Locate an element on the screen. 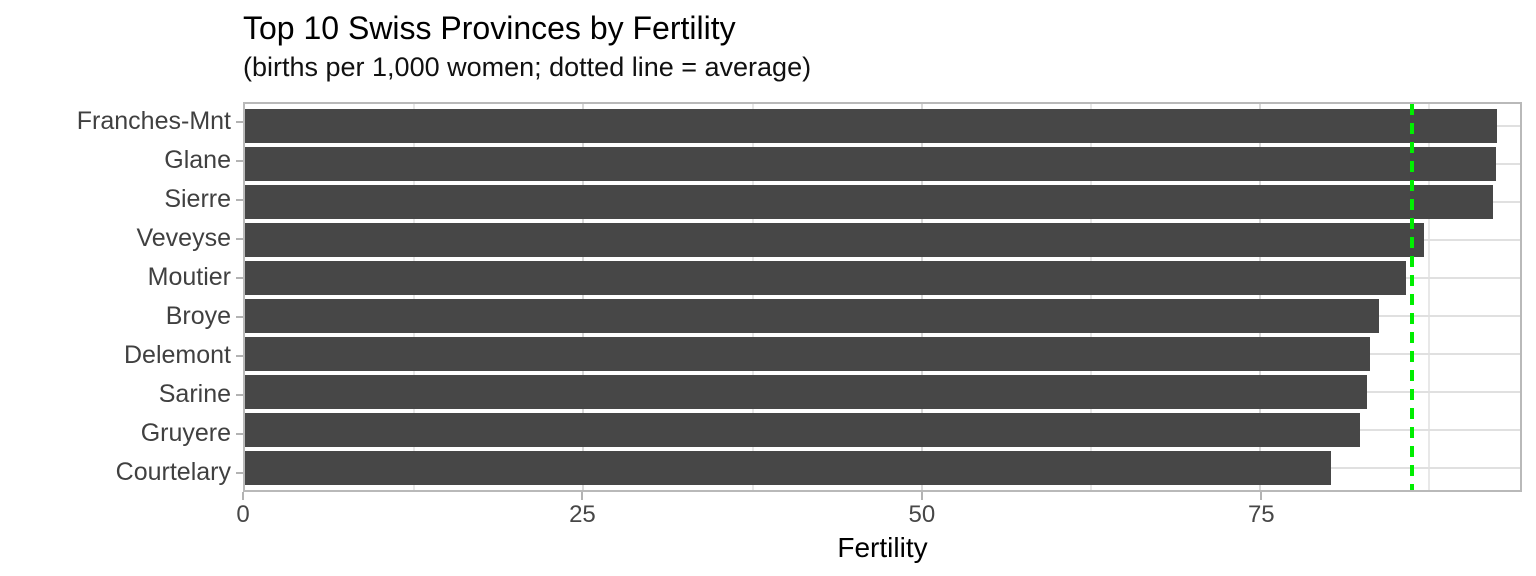 The image size is (1536, 576). x-tick-label: 75 is located at coordinates (1261, 514).